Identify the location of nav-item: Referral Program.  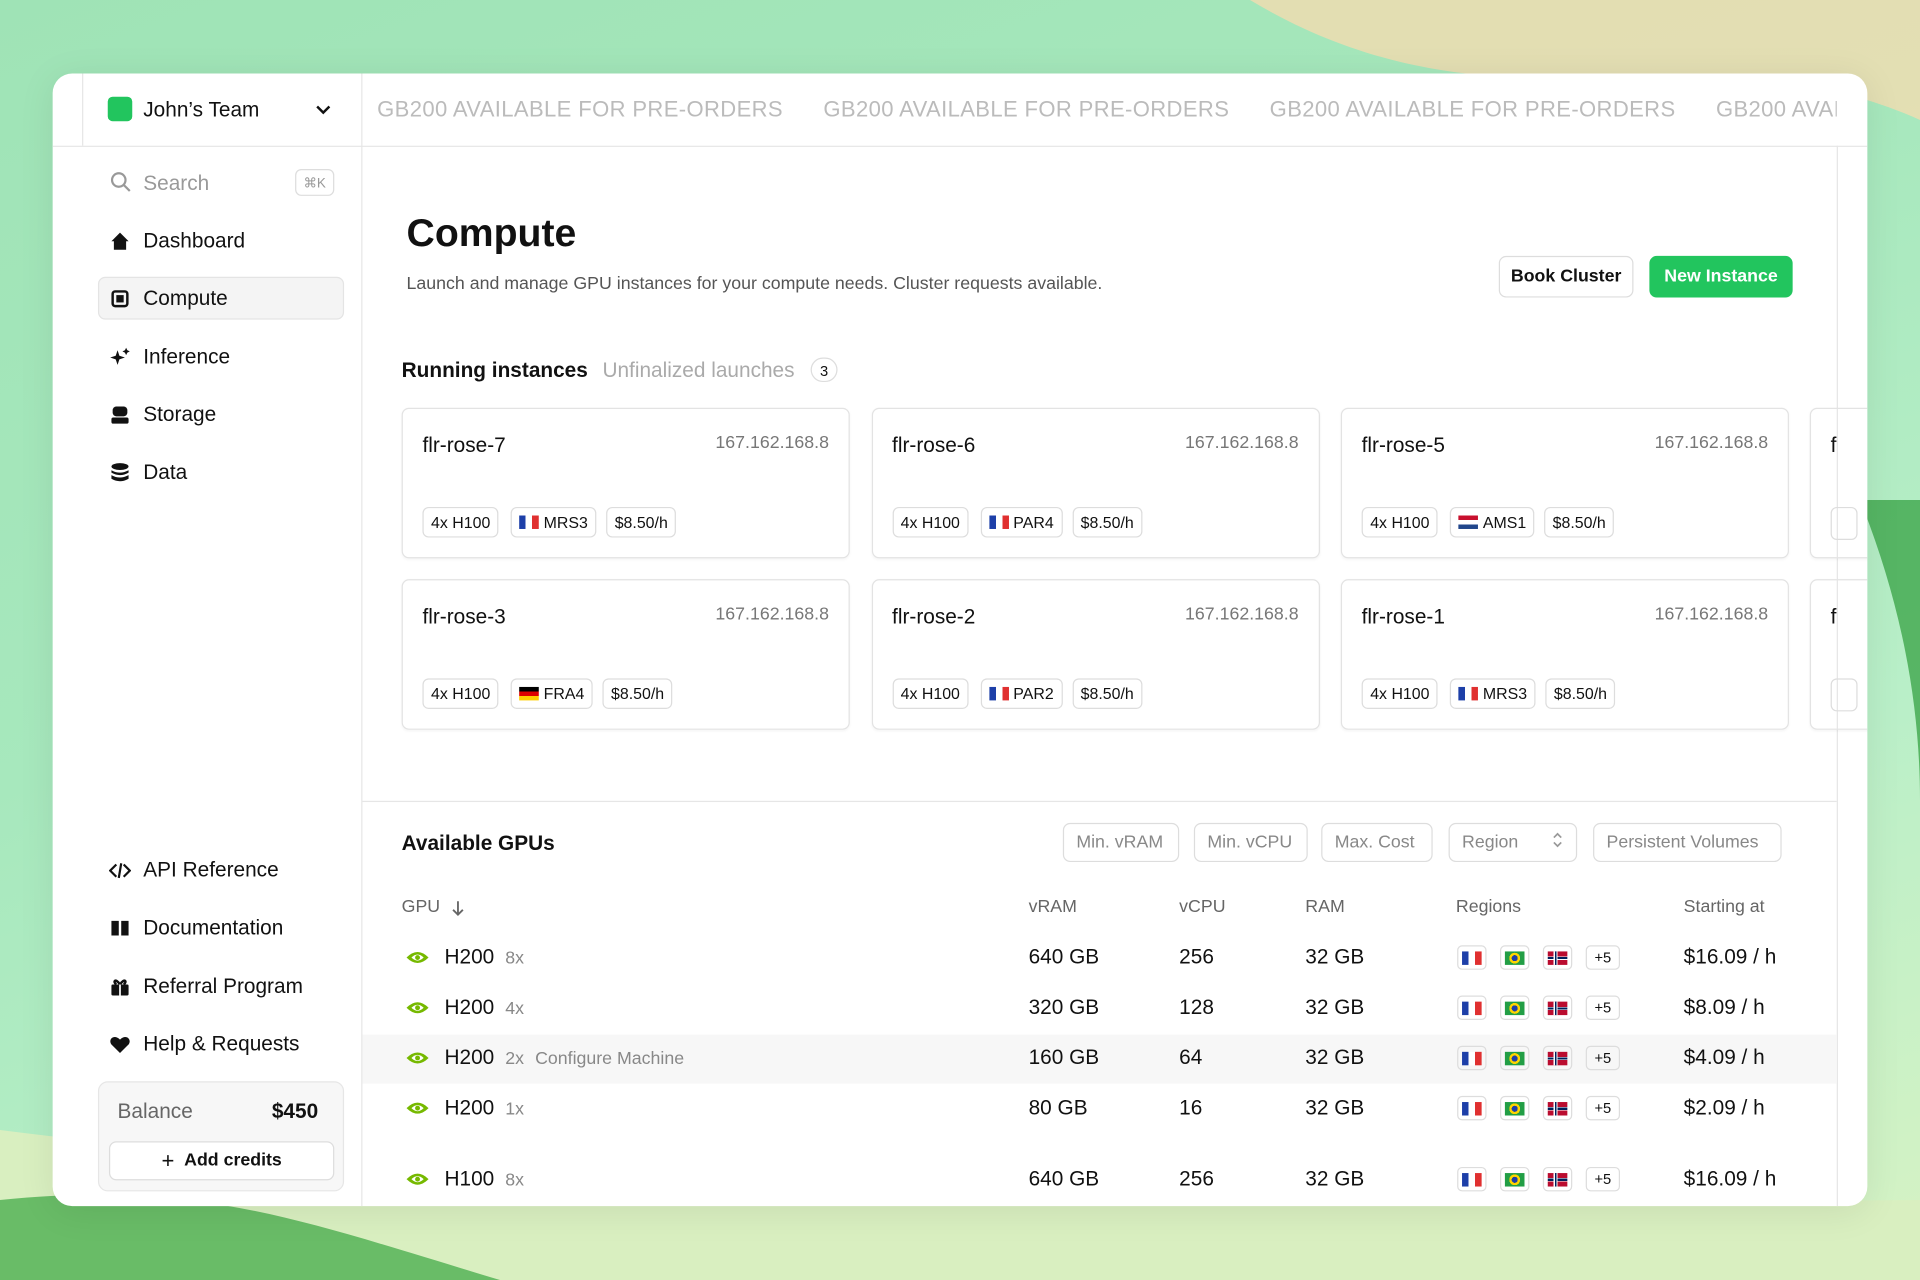
(223, 986).